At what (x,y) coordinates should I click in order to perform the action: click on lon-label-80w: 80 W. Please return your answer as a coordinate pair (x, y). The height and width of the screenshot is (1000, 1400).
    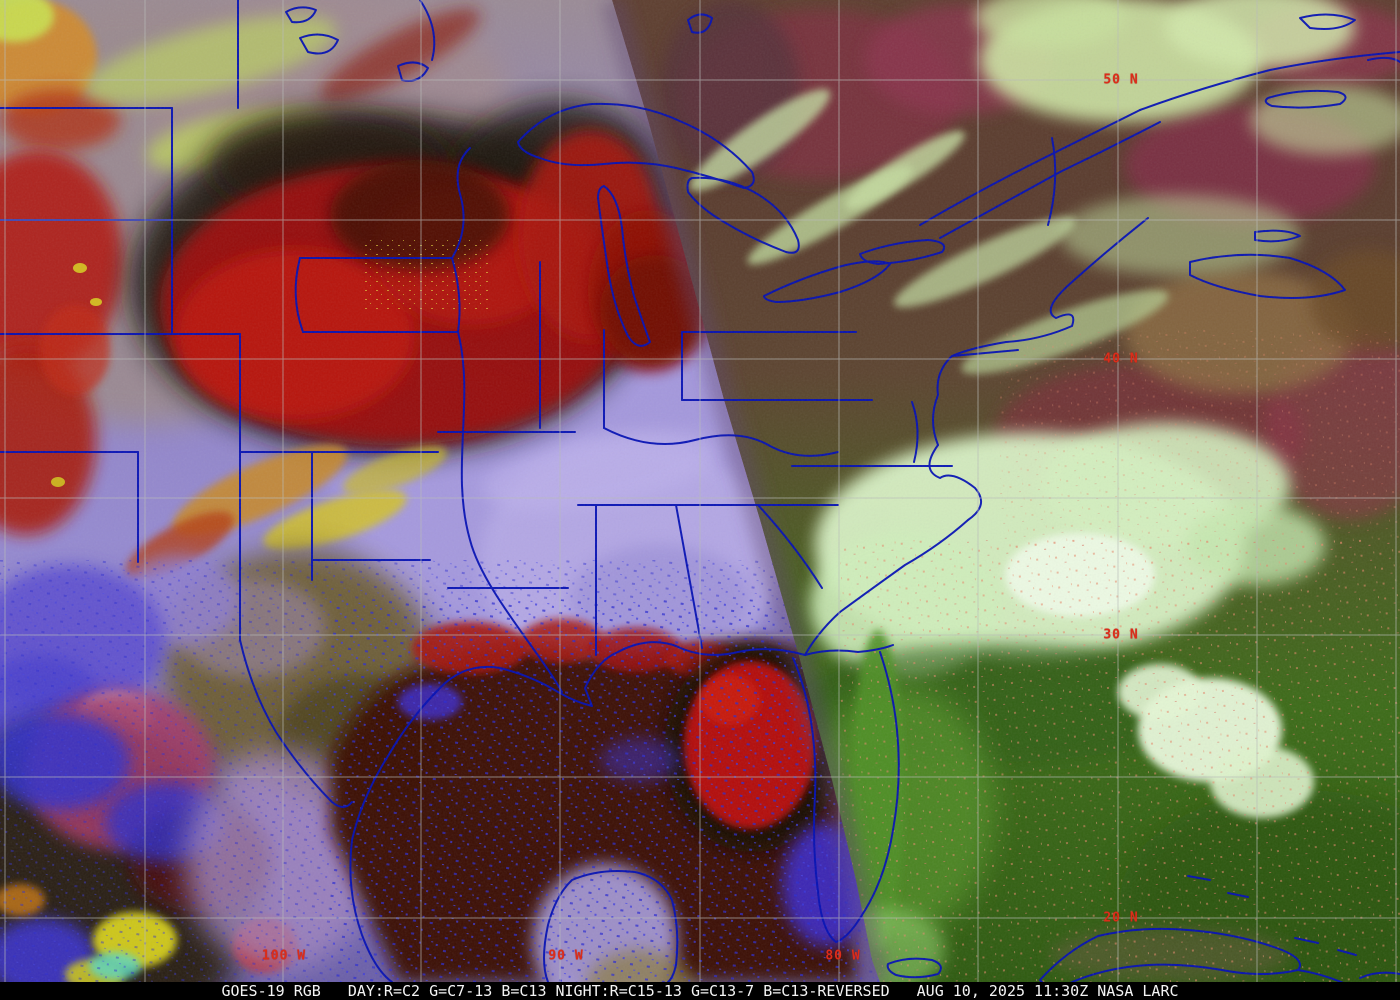
    Looking at the image, I should click on (843, 956).